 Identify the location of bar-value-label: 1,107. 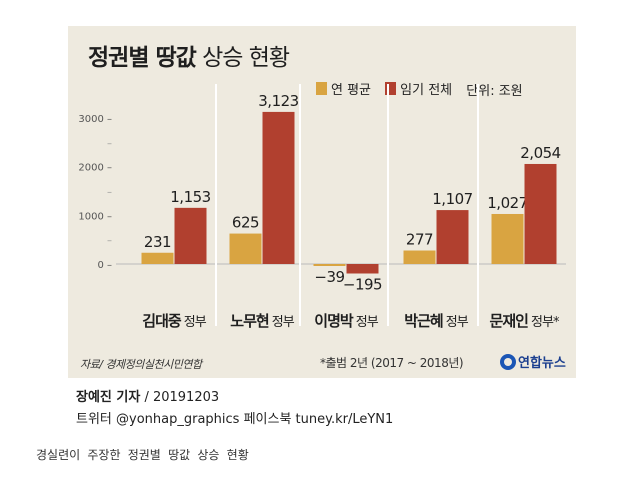
(452, 199).